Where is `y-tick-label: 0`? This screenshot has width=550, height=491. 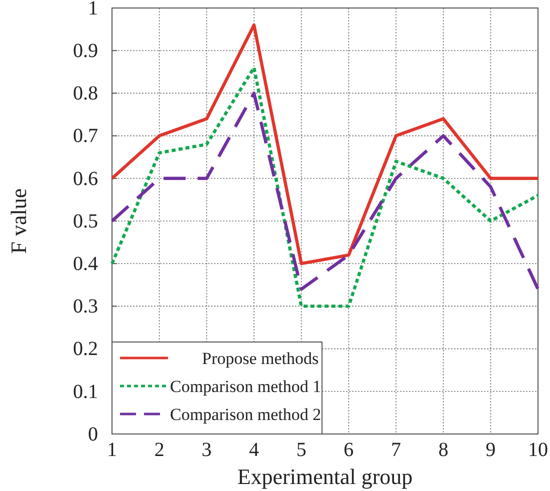 y-tick-label: 0 is located at coordinates (93, 434).